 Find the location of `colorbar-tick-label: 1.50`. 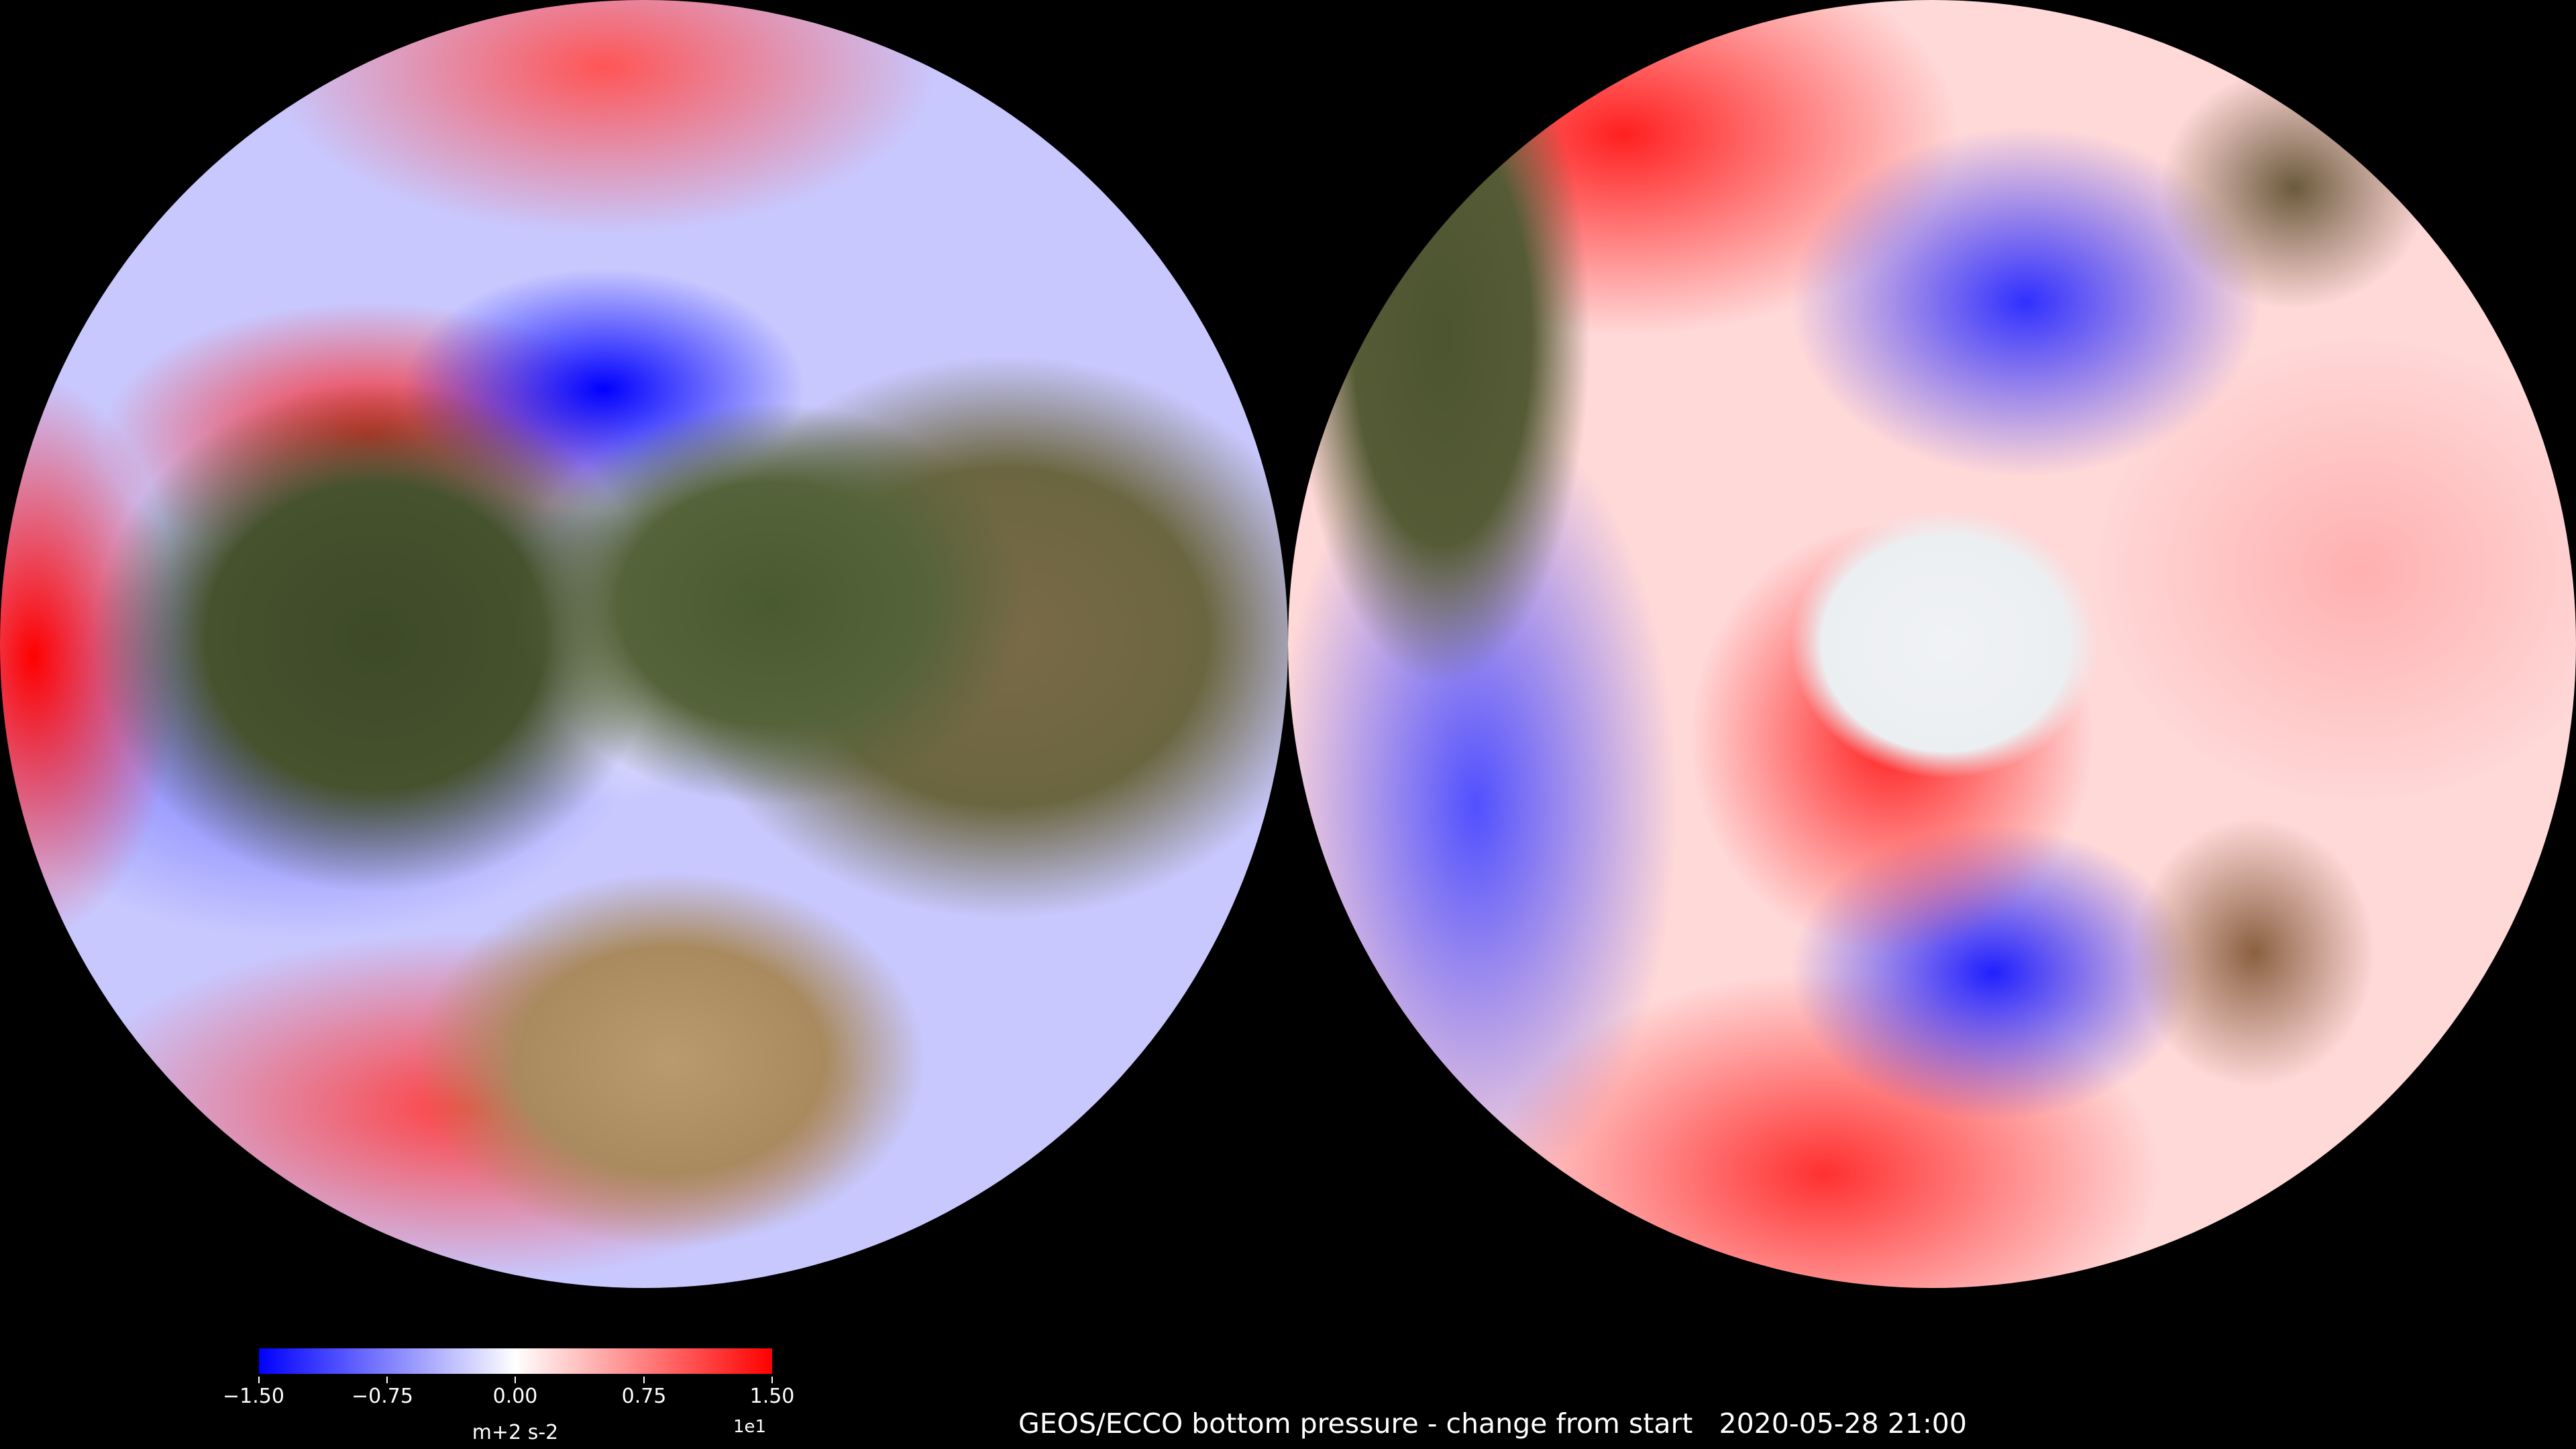

colorbar-tick-label: 1.50 is located at coordinates (772, 1396).